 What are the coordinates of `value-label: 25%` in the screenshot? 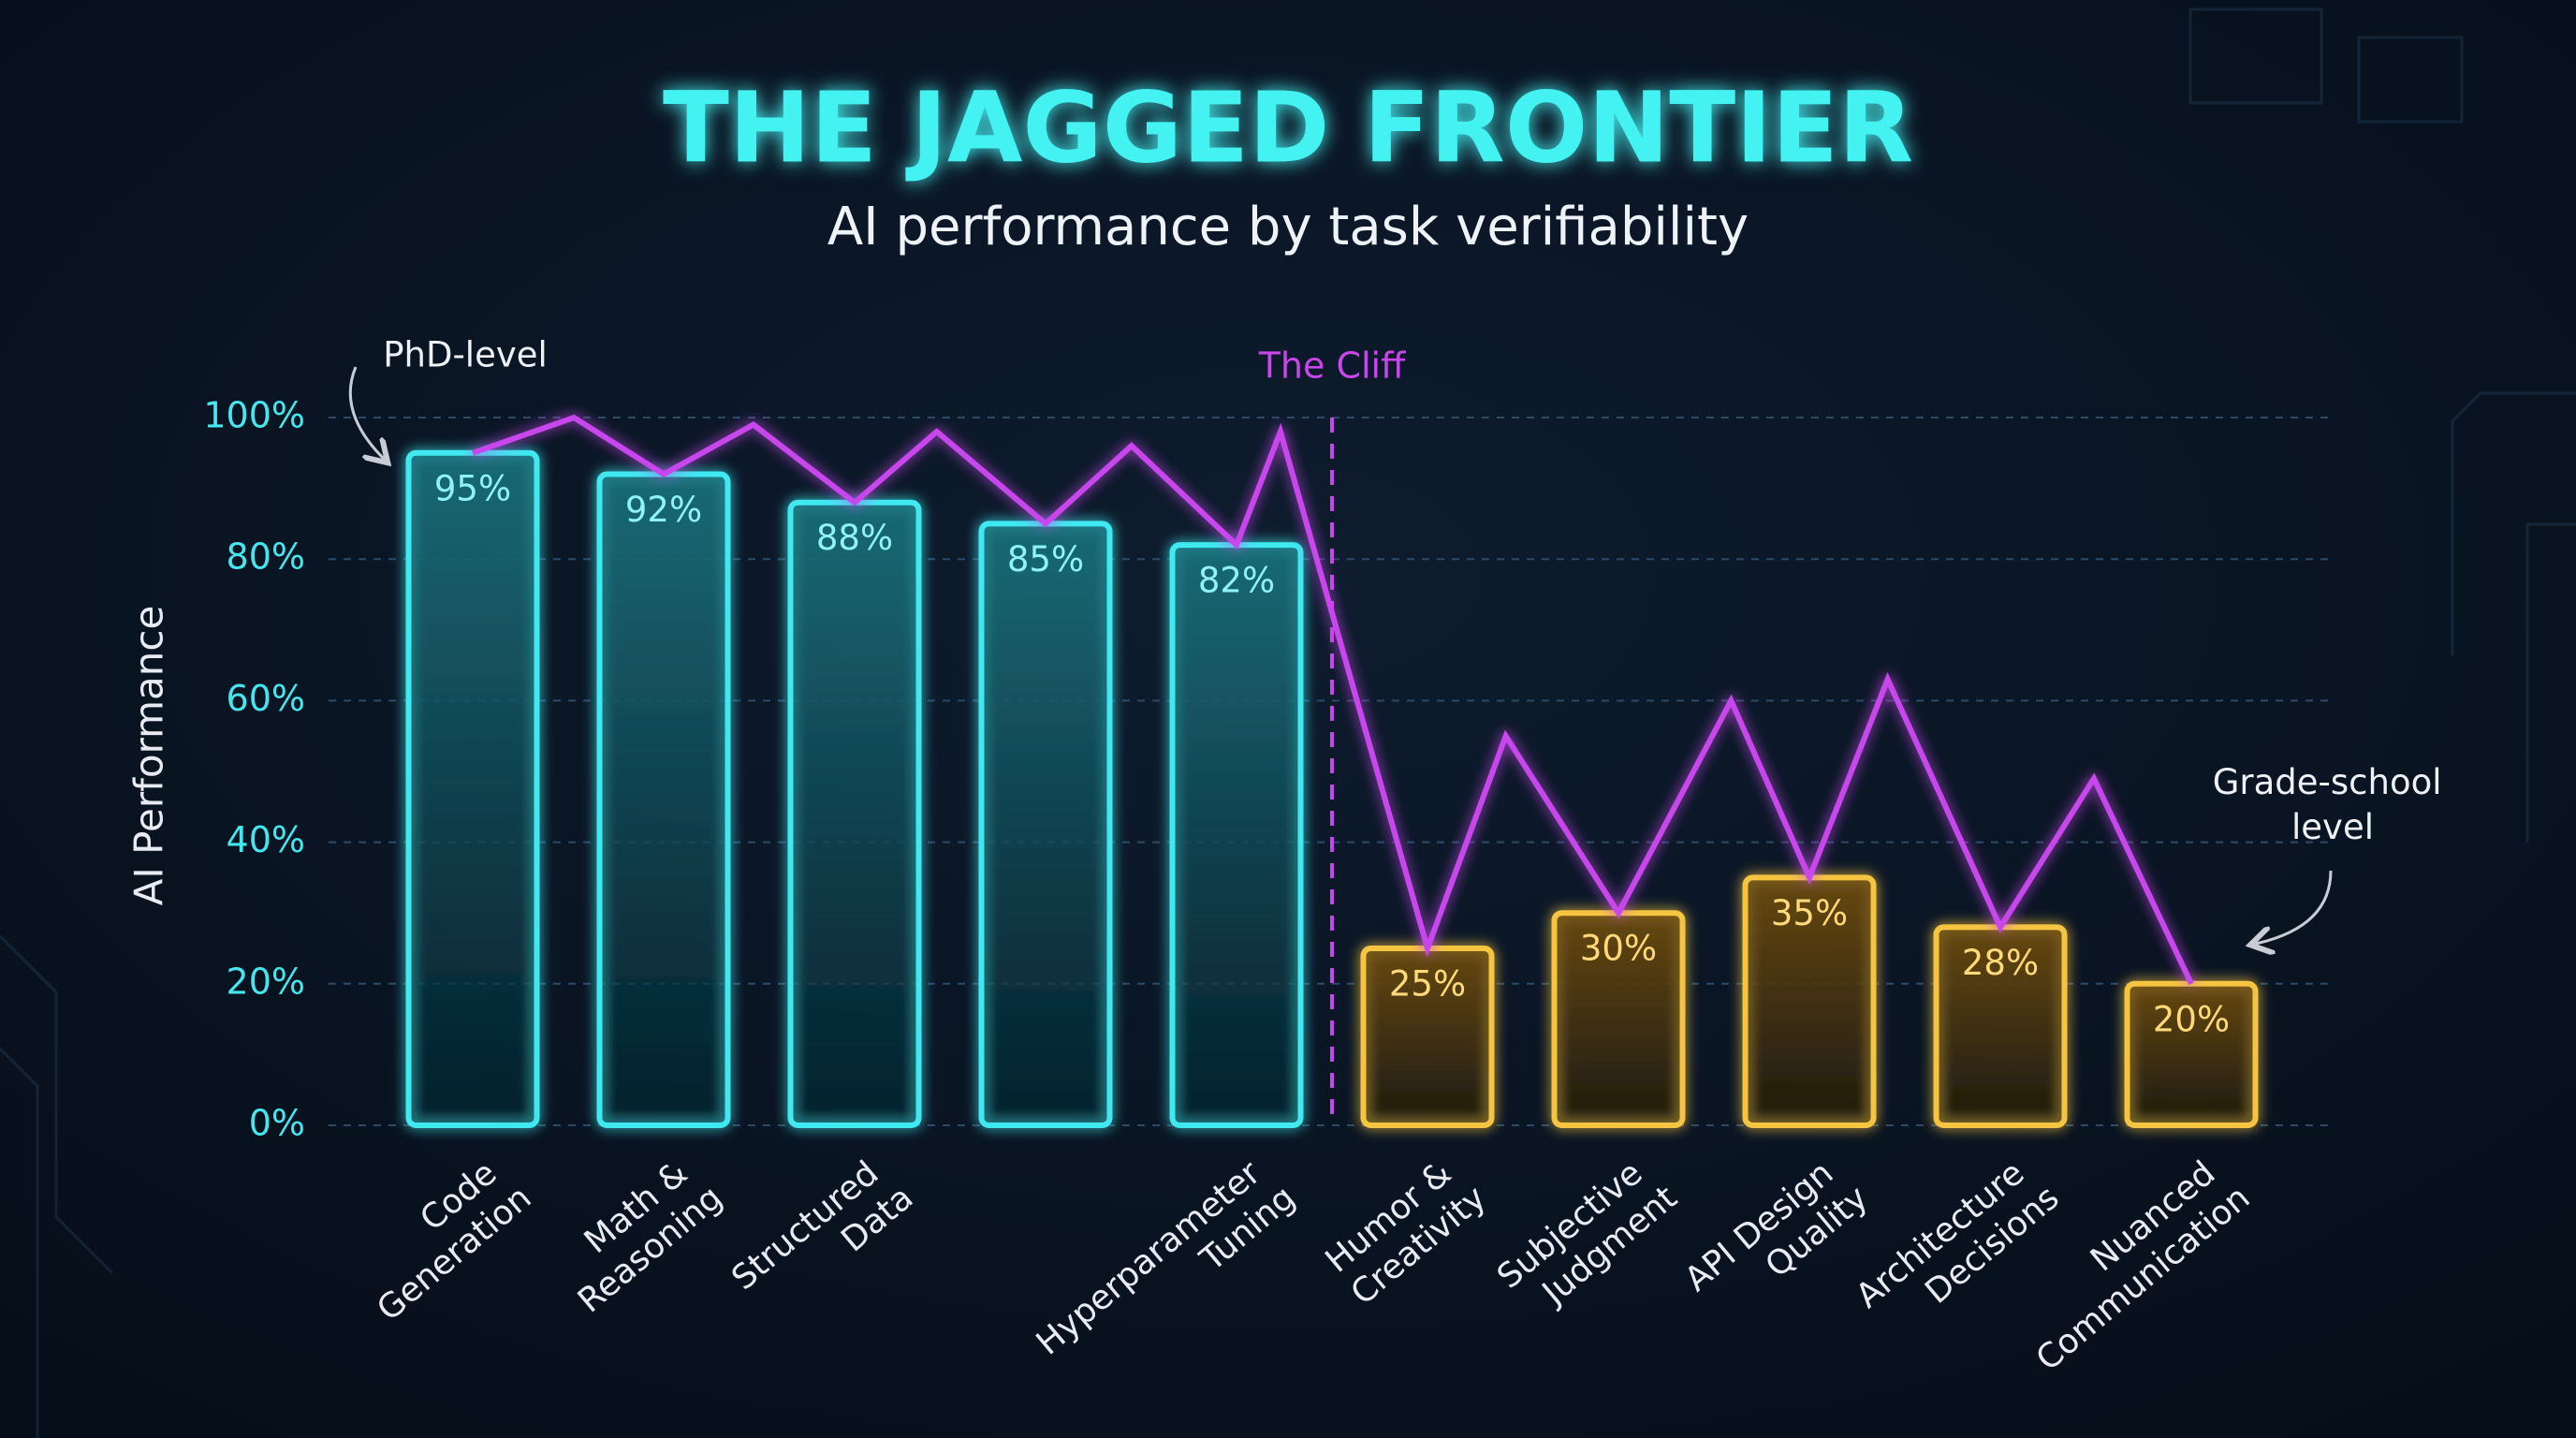 It's located at (1427, 984).